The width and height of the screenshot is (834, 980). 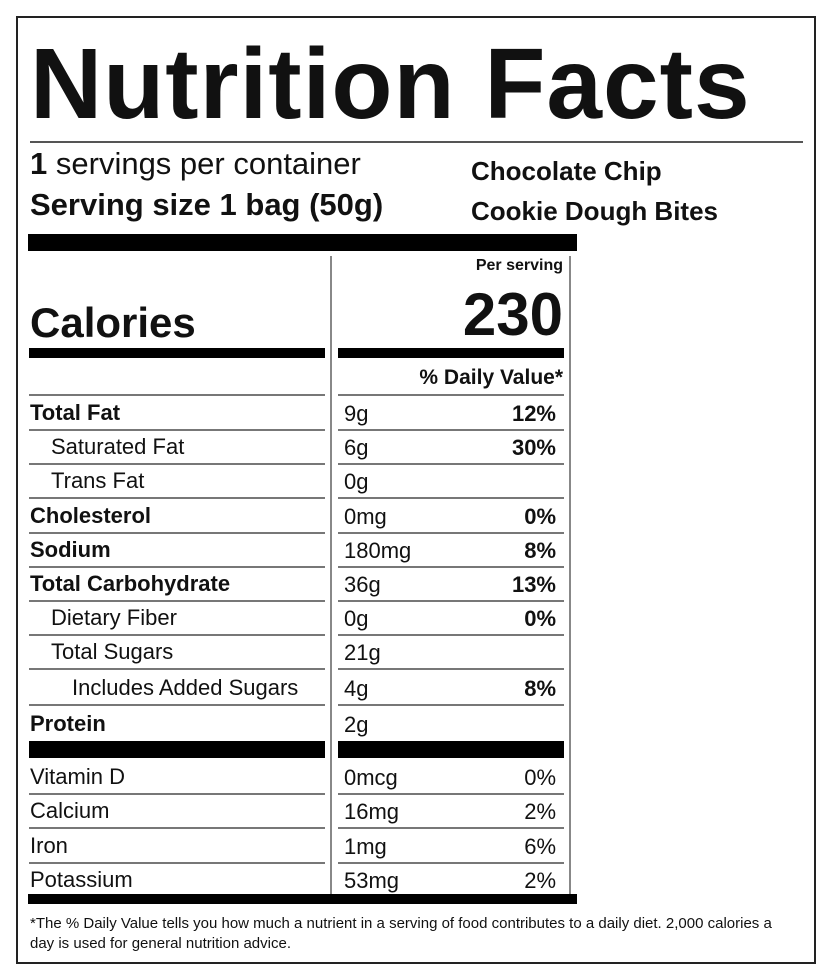 What do you see at coordinates (112, 651) in the screenshot?
I see `nutrient-name: Total Sugars` at bounding box center [112, 651].